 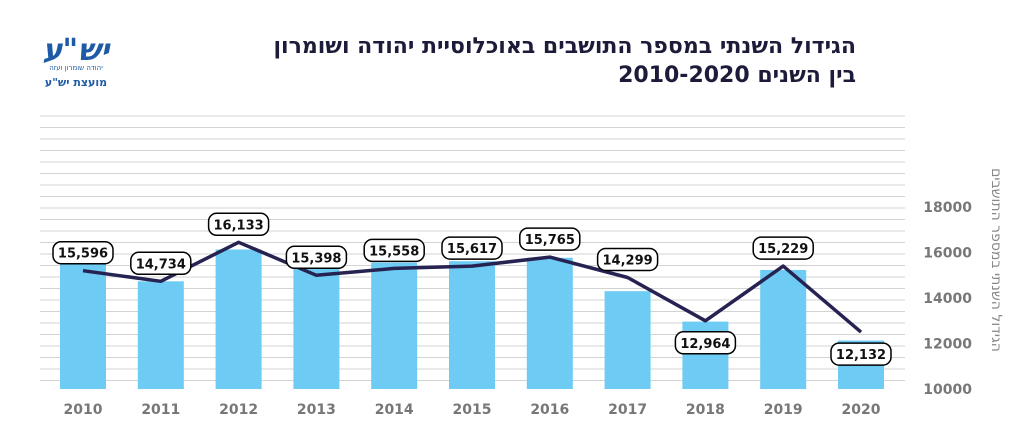 I want to click on data-label-text: 15,558, so click(x=394, y=251).